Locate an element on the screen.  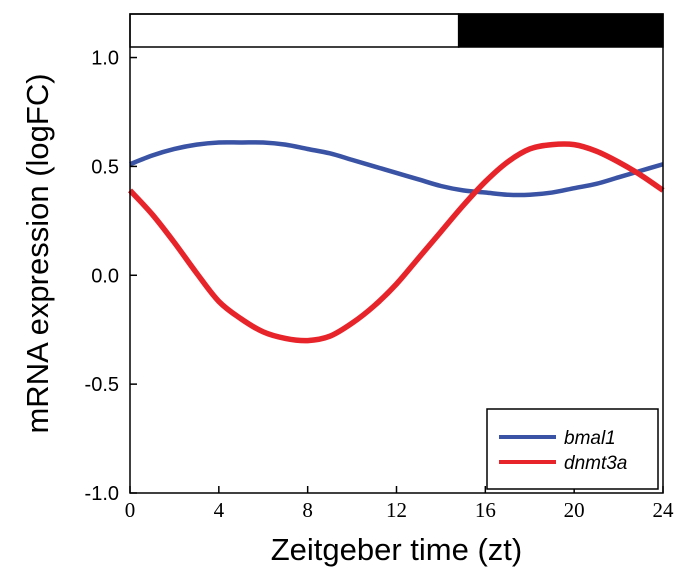
x-tick-label: 20 is located at coordinates (574, 510).